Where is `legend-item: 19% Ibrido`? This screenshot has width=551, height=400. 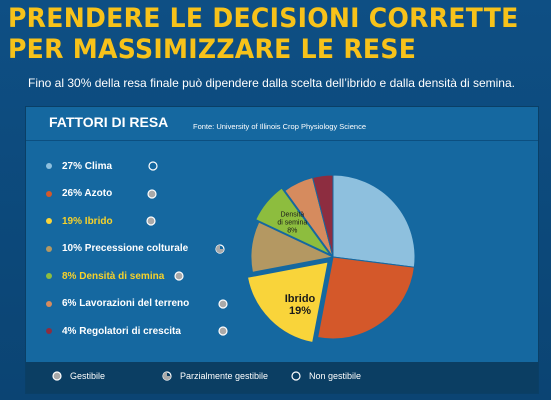 legend-item: 19% Ibrido is located at coordinates (101, 221).